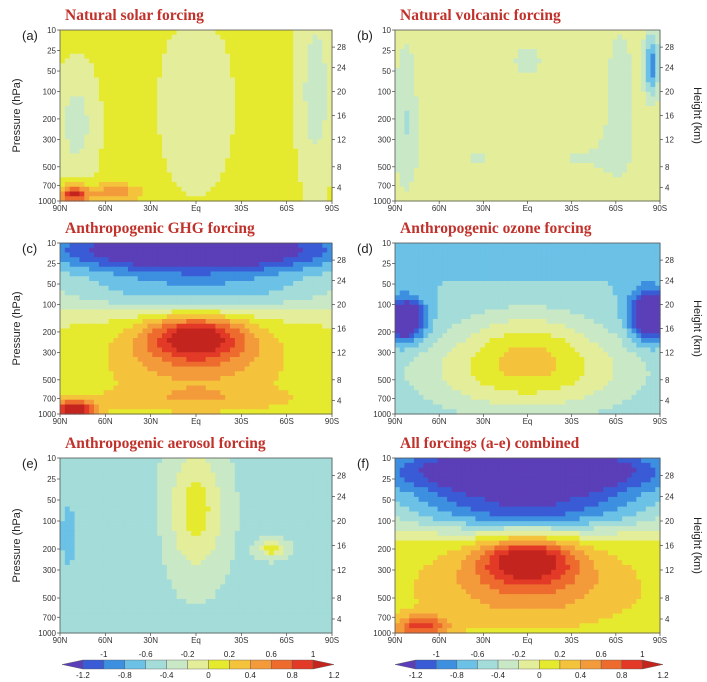 The height and width of the screenshot is (682, 707). Describe the element at coordinates (660, 208) in the screenshot. I see `x-tick-label: 90S` at that location.